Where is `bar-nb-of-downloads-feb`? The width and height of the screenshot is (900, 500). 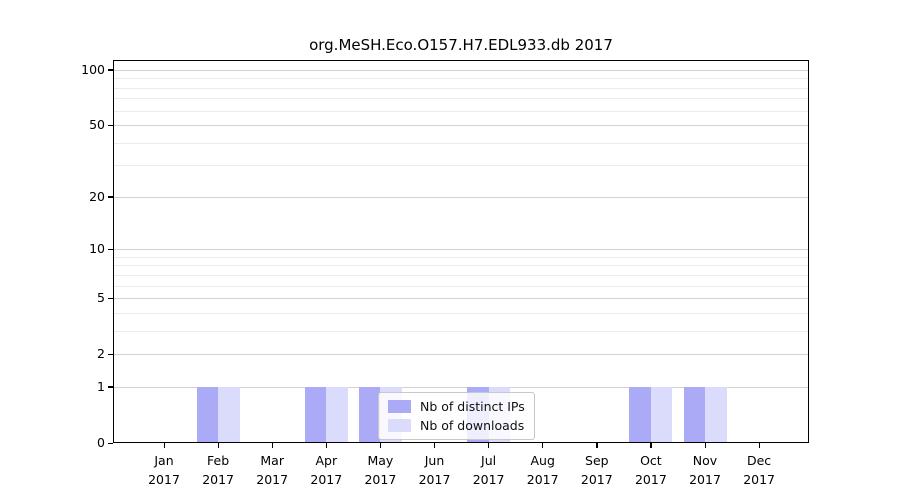
bar-nb-of-downloads-feb is located at coordinates (229, 414).